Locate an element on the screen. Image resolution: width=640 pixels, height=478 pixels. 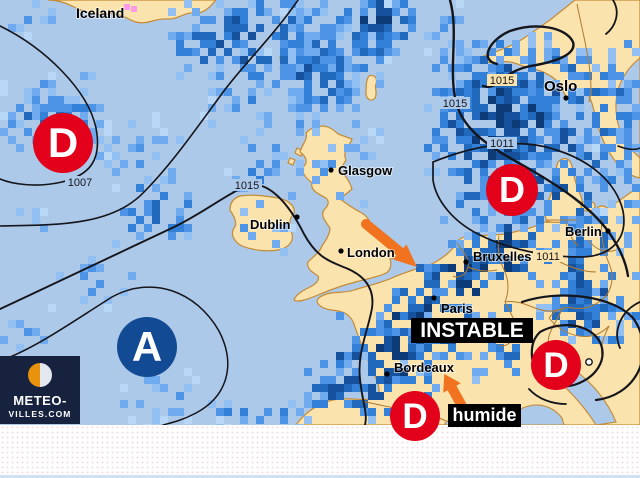
city-label: London is located at coordinates (371, 252).